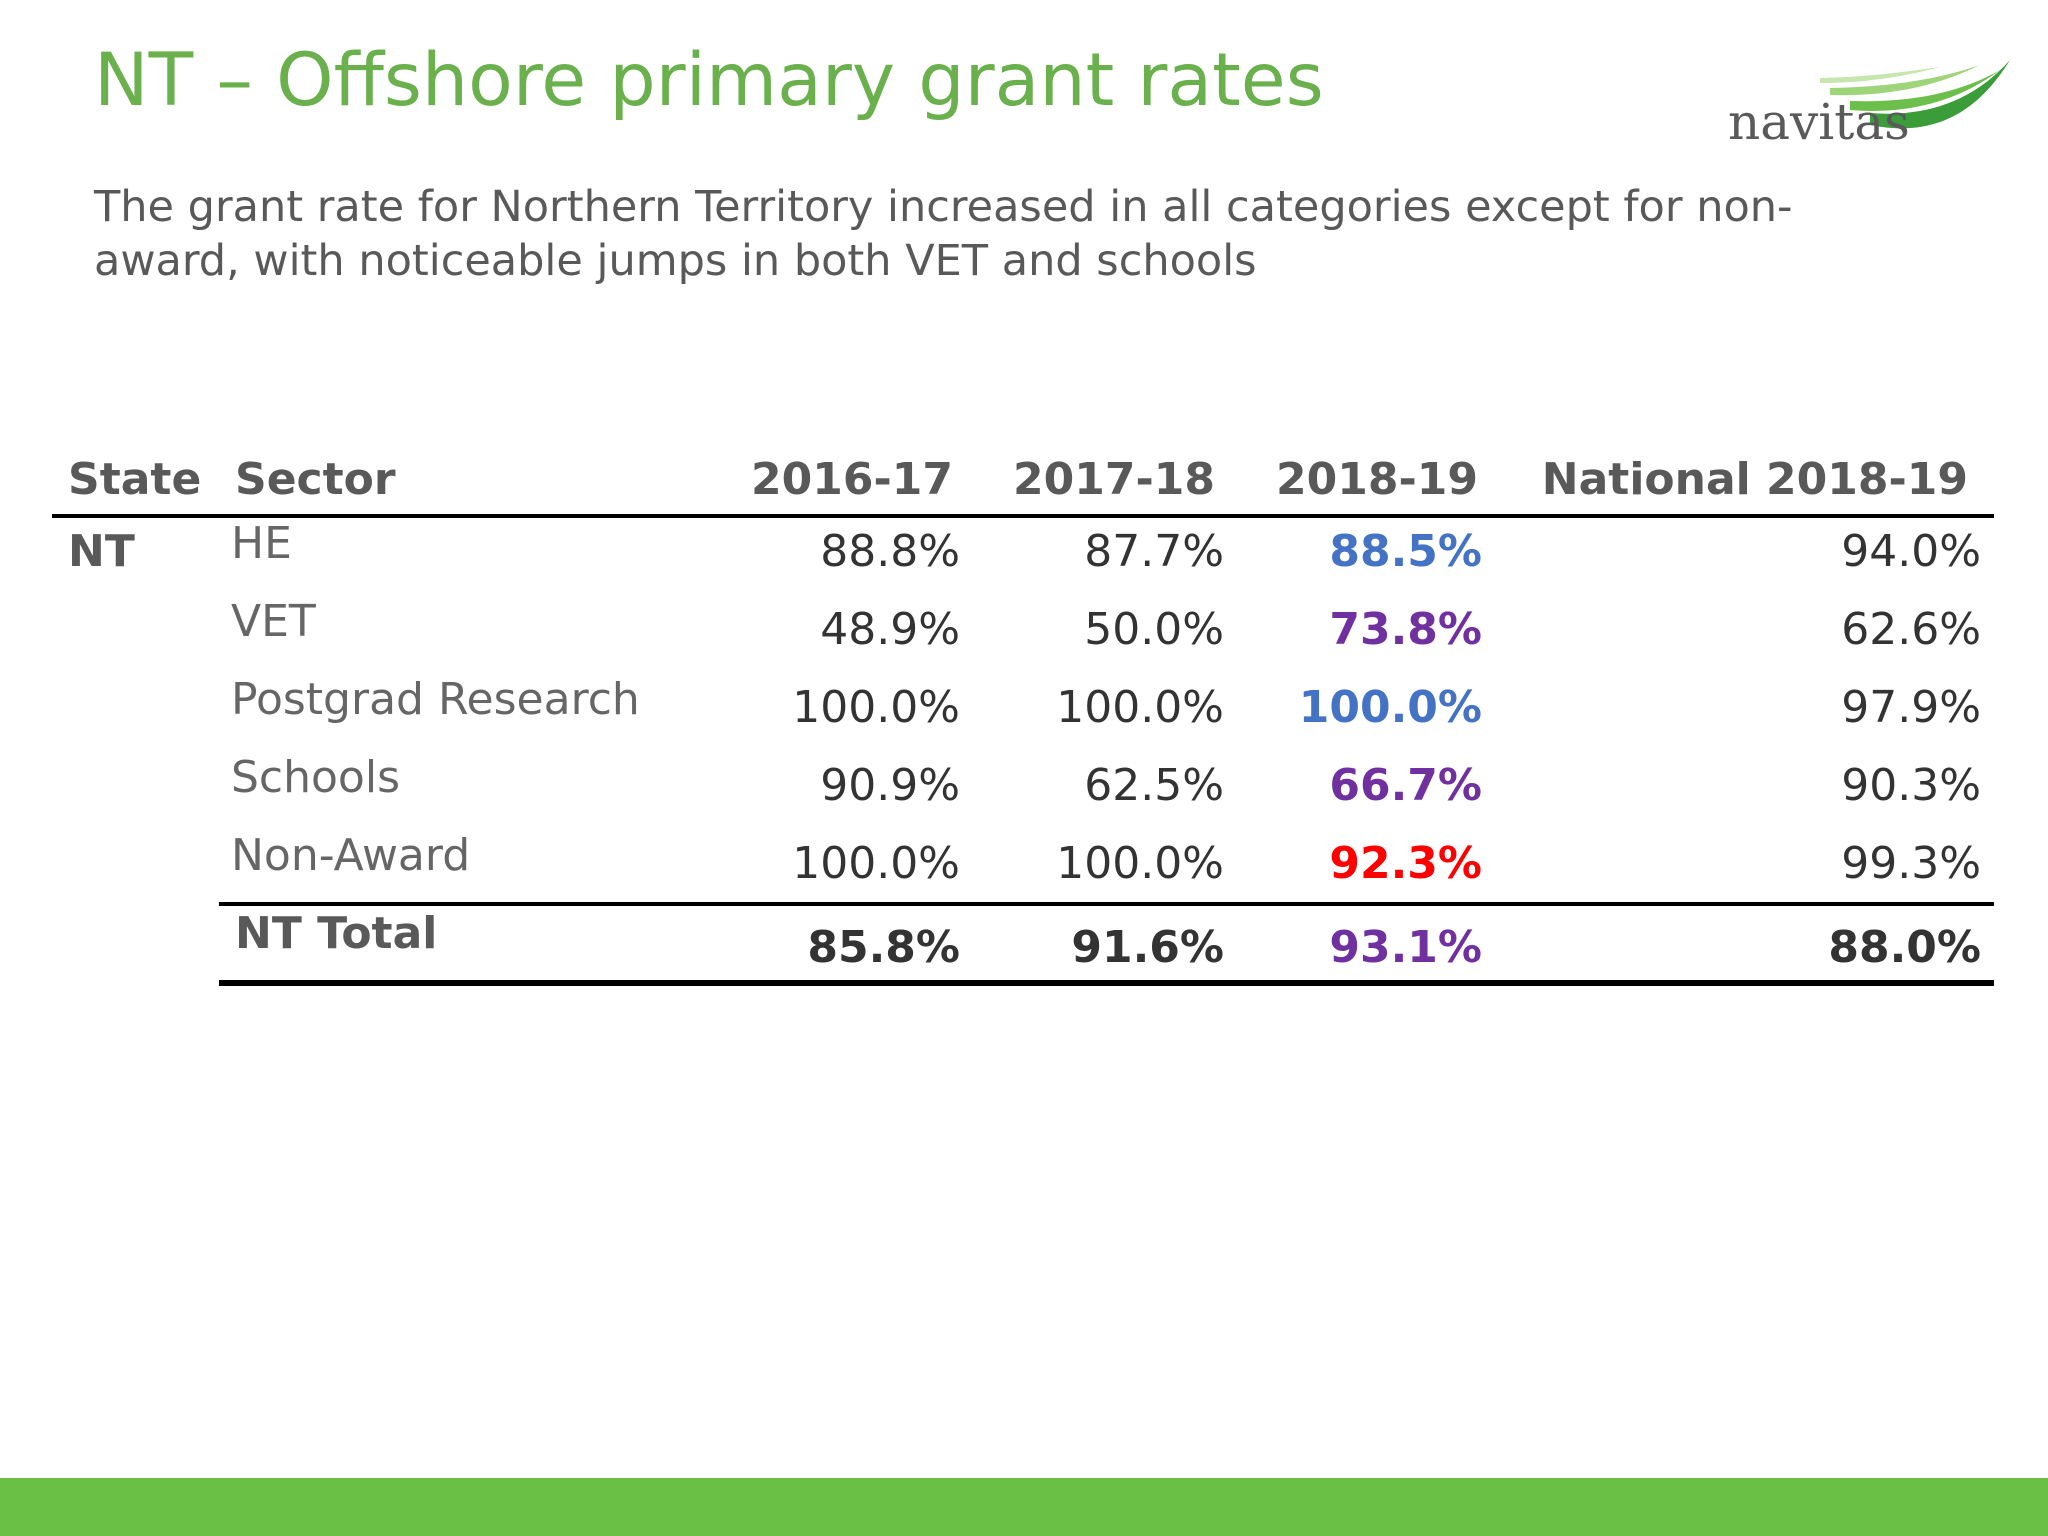 The image size is (2048, 1536). Describe the element at coordinates (1147, 947) in the screenshot. I see `total-value: 91.6%` at that location.